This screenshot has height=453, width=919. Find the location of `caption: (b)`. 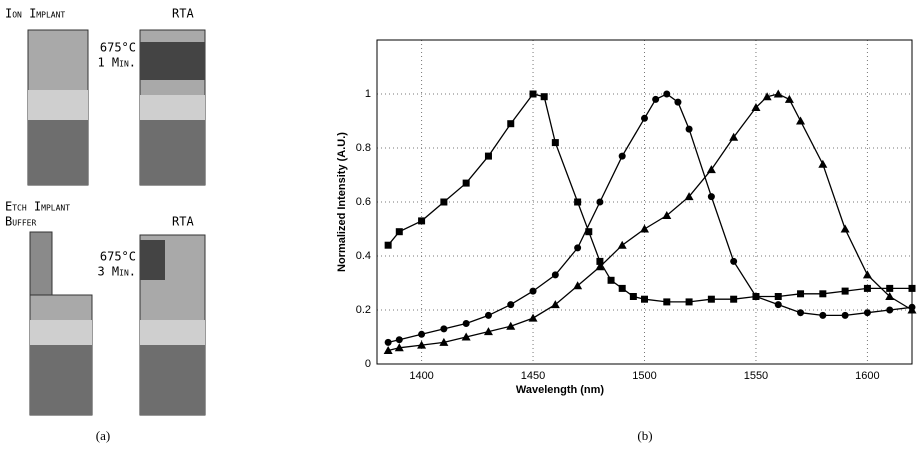

caption: (b) is located at coordinates (644, 435).